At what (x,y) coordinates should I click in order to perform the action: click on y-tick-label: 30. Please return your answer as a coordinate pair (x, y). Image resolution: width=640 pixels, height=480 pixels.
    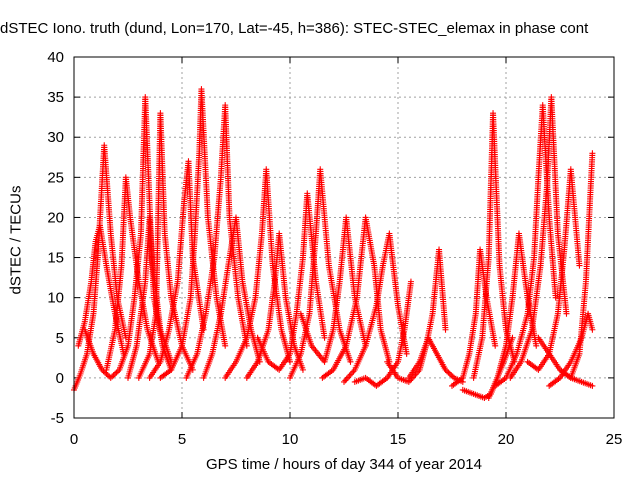
    Looking at the image, I should click on (55, 137).